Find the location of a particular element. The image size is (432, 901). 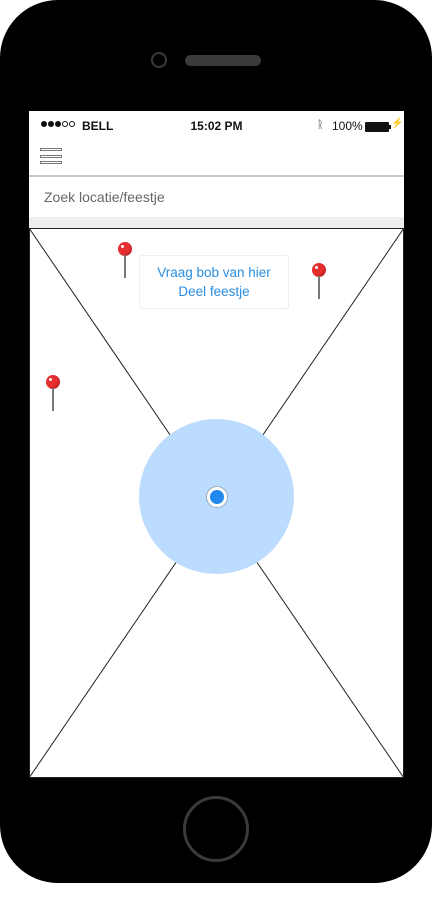

navigation-bar is located at coordinates (216, 158).